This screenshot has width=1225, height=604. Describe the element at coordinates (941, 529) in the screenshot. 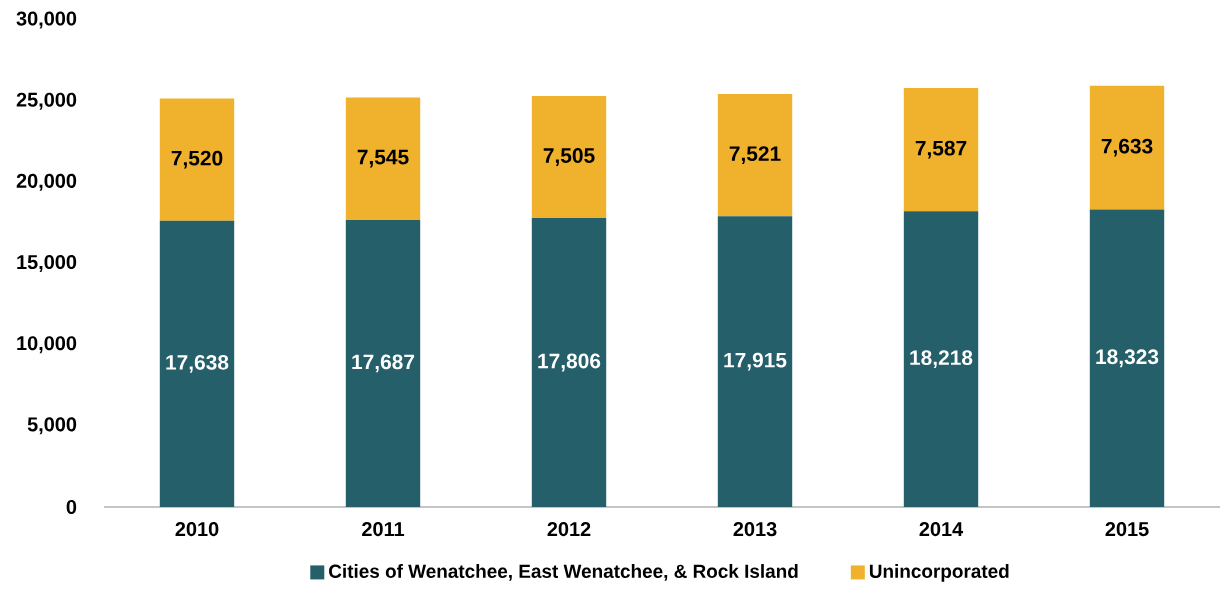

I see `x-tick-label: 2014` at that location.